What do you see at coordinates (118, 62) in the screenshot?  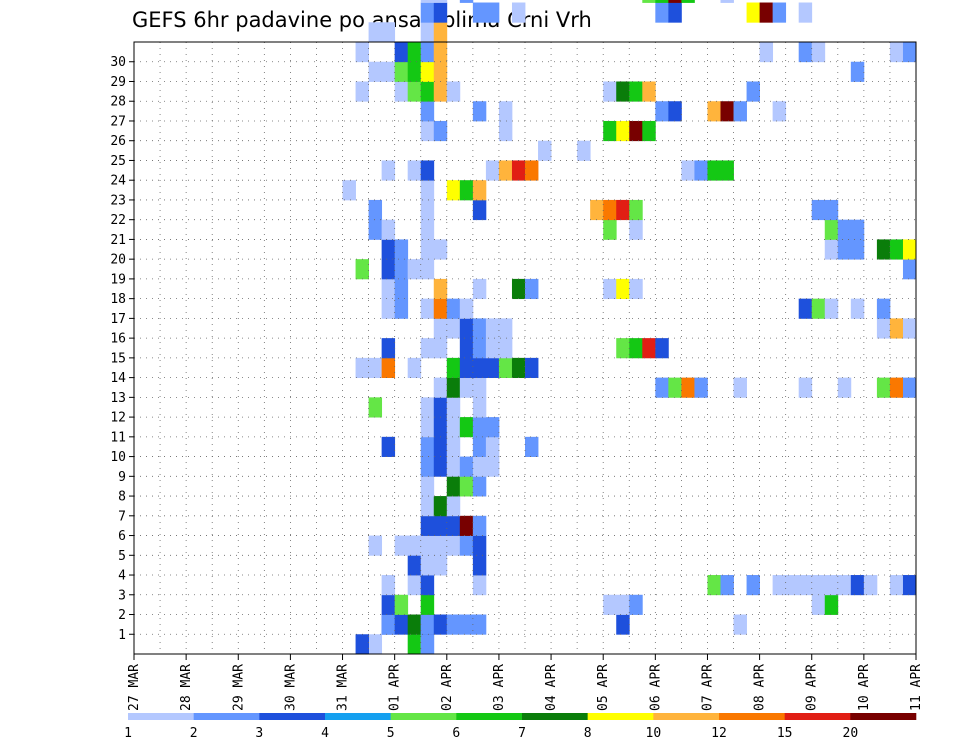 I see `y-tick-label: 30` at bounding box center [118, 62].